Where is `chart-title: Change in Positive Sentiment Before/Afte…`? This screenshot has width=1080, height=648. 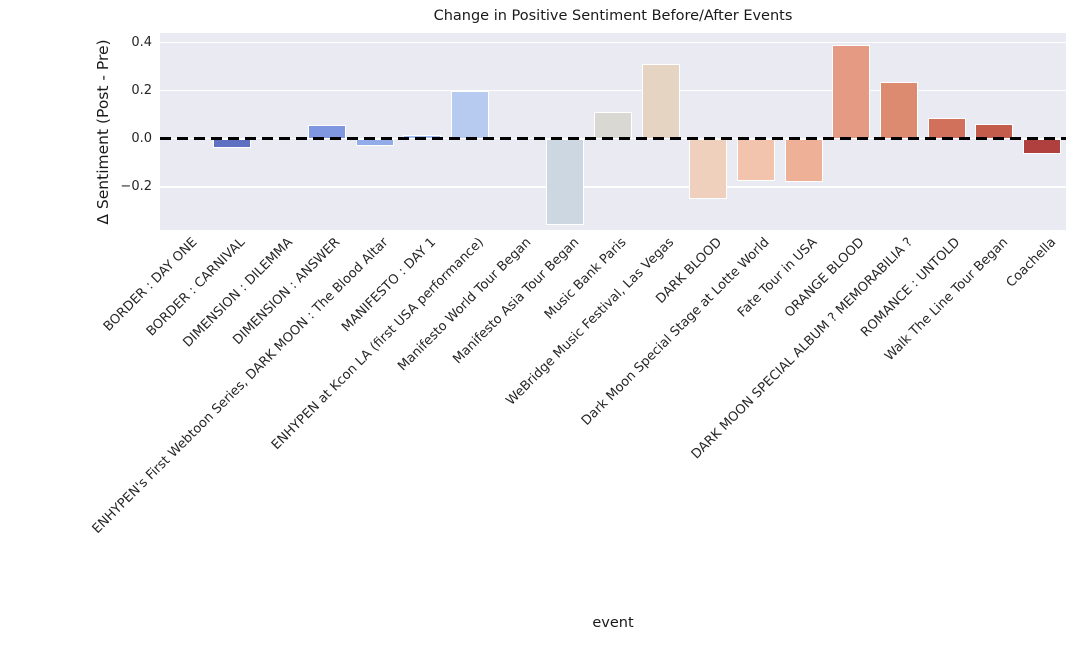
chart-title: Change in Positive Sentiment Before/Afte… is located at coordinates (613, 16).